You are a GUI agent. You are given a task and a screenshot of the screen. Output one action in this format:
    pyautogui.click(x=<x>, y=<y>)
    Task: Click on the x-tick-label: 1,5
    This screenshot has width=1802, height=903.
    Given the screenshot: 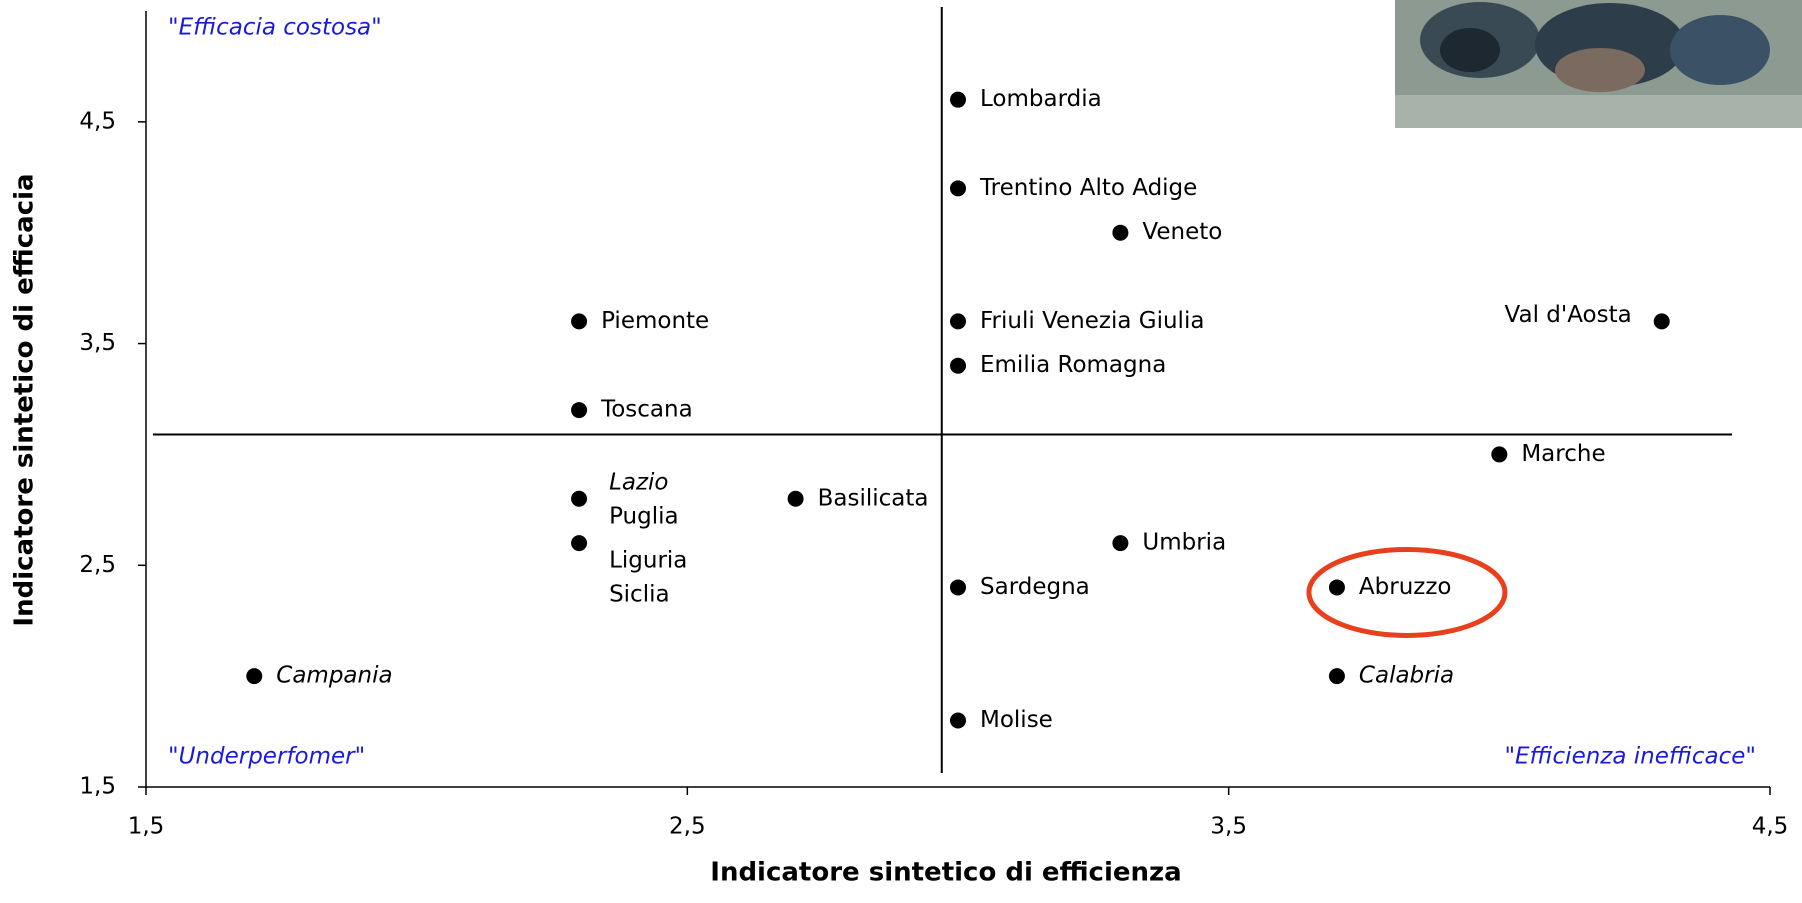 What is the action you would take?
    pyautogui.click(x=146, y=827)
    